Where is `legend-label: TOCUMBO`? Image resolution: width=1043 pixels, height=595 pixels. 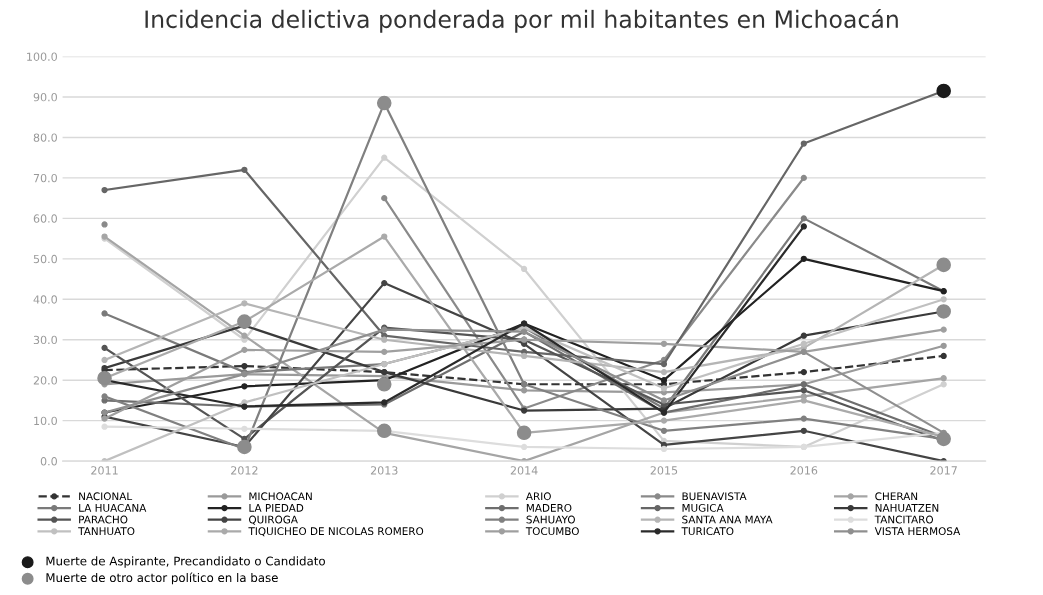 legend-label: TOCUMBO is located at coordinates (552, 531).